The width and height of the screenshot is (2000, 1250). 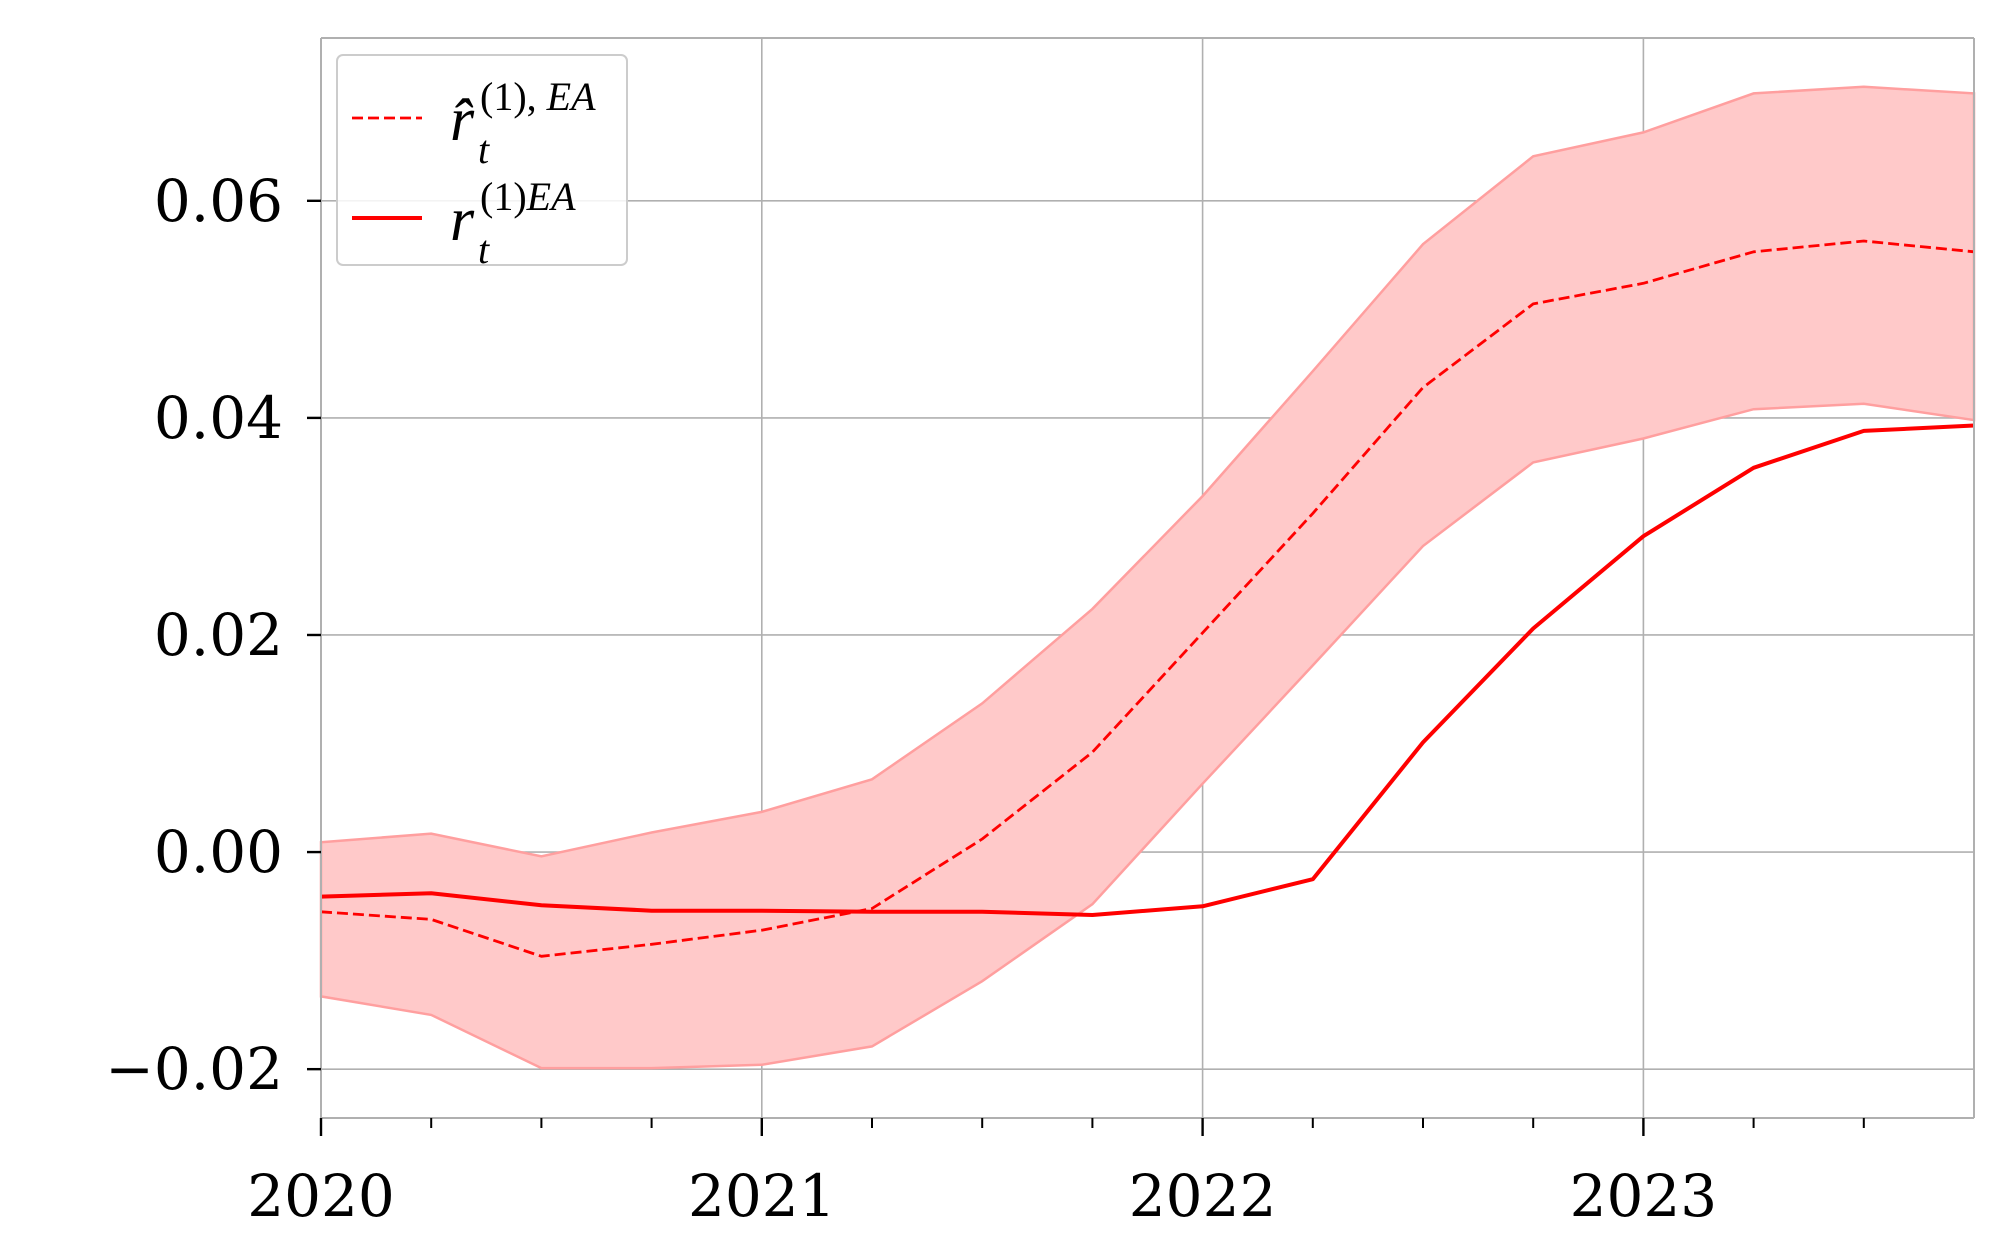 What do you see at coordinates (218, 201) in the screenshot?
I see `y-tick-label-4: 0.06` at bounding box center [218, 201].